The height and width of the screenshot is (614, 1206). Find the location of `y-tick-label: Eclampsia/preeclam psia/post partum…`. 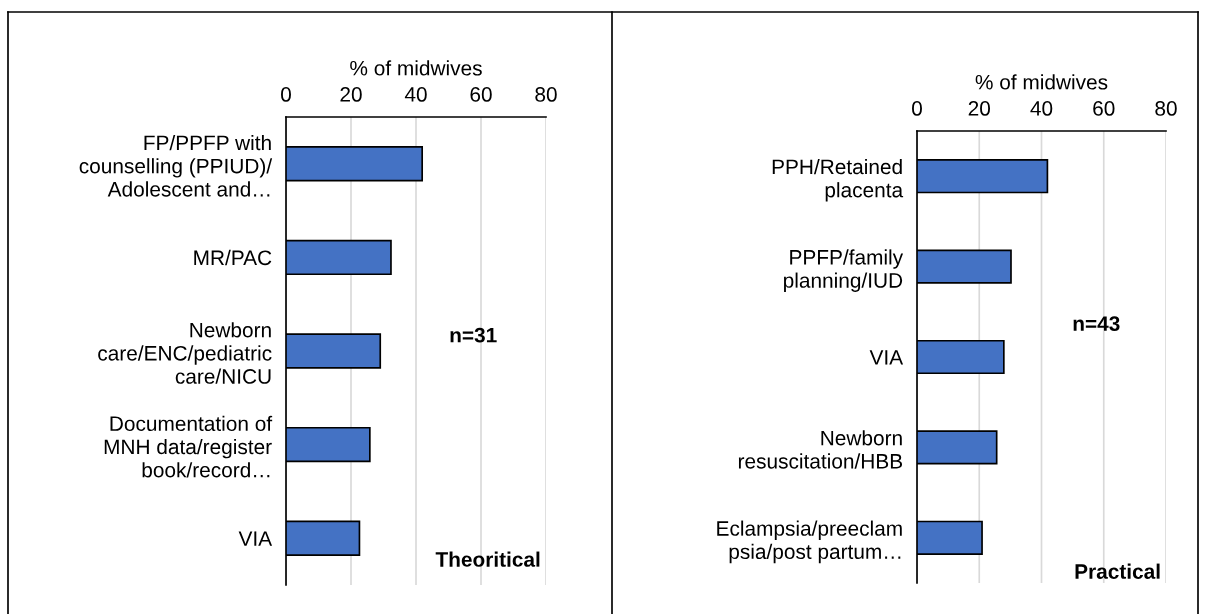

y-tick-label: Eclampsia/preeclam psia/post partum… is located at coordinates (809, 542).